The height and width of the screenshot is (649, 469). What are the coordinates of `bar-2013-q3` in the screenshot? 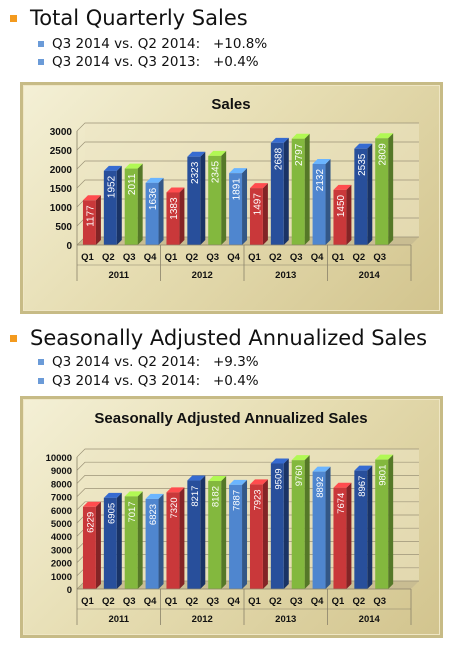 It's located at (298, 191).